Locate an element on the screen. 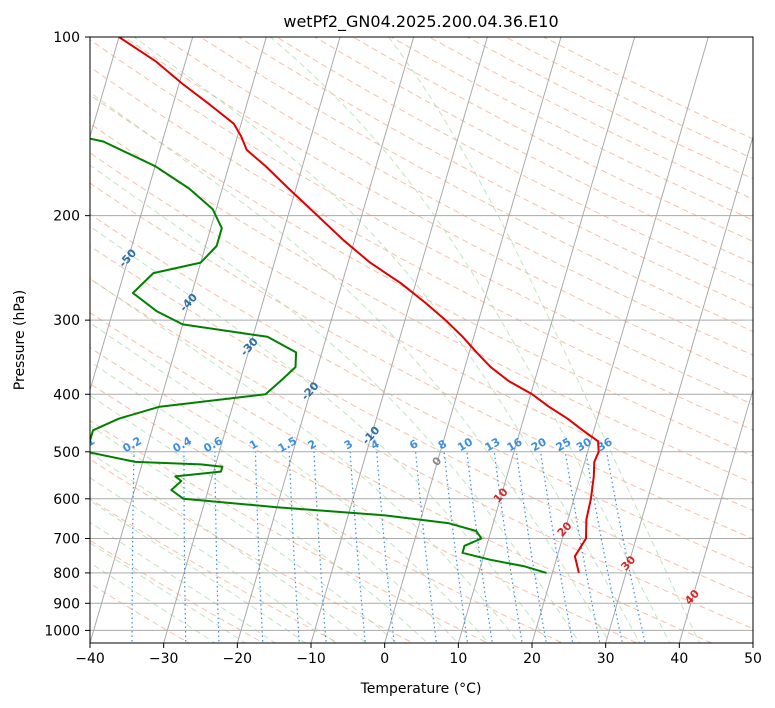 Image resolution: width=775 pixels, height=708 pixels. mixing-ratio-label: 6 is located at coordinates (413, 444).